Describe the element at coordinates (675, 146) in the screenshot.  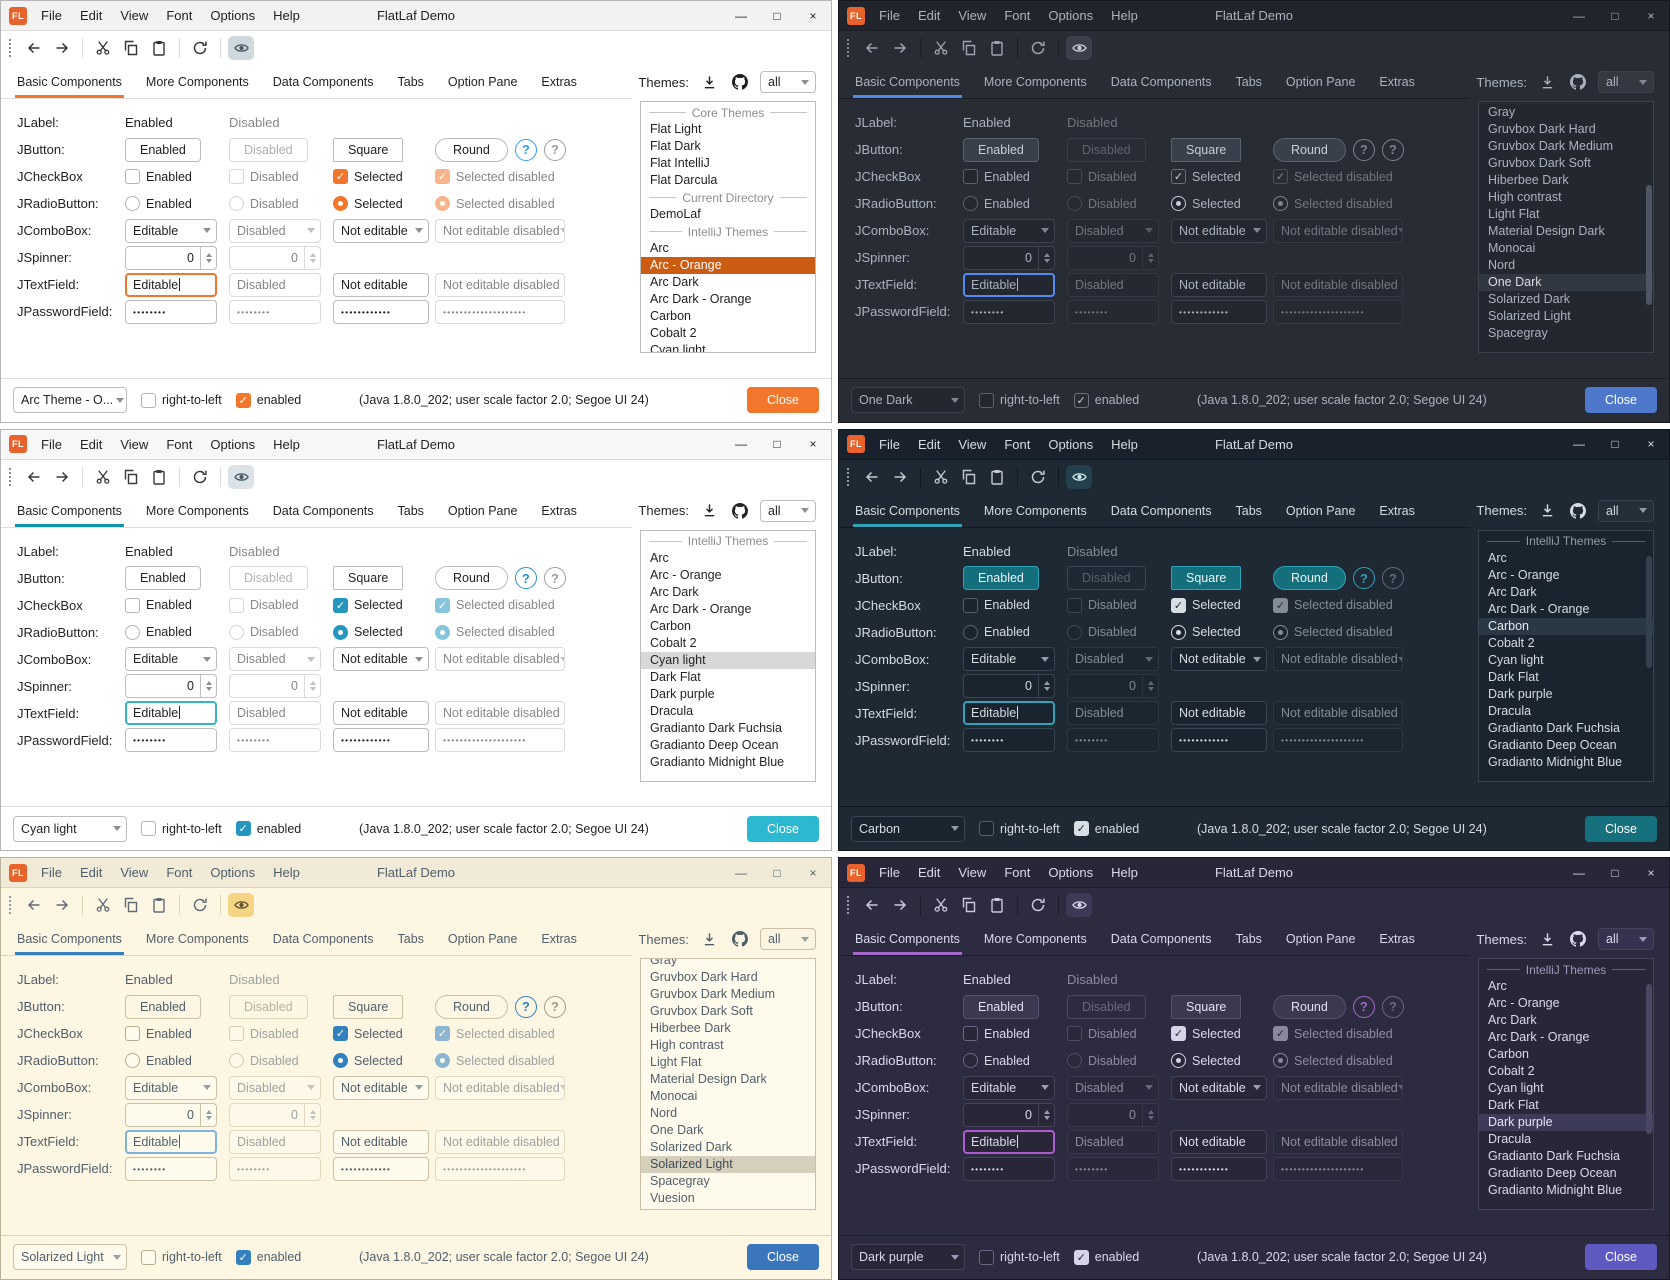
I see `theme-list-item-flat-dark: Flat Dark` at that location.